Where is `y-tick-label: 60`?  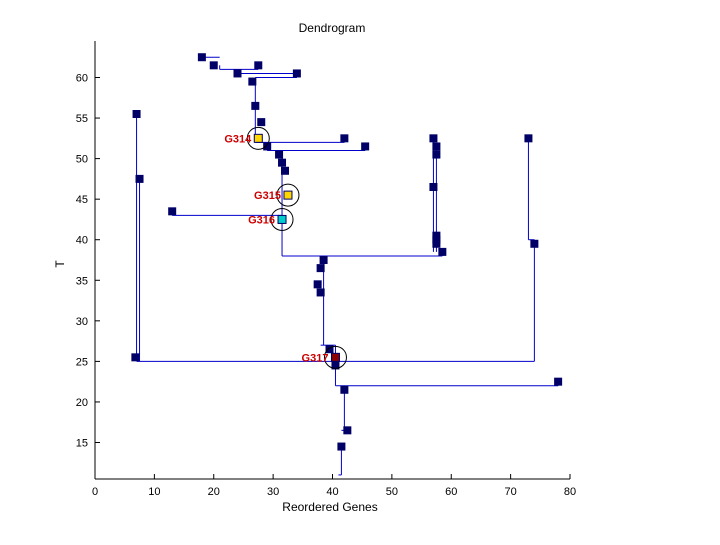 y-tick-label: 60 is located at coordinates (82, 79).